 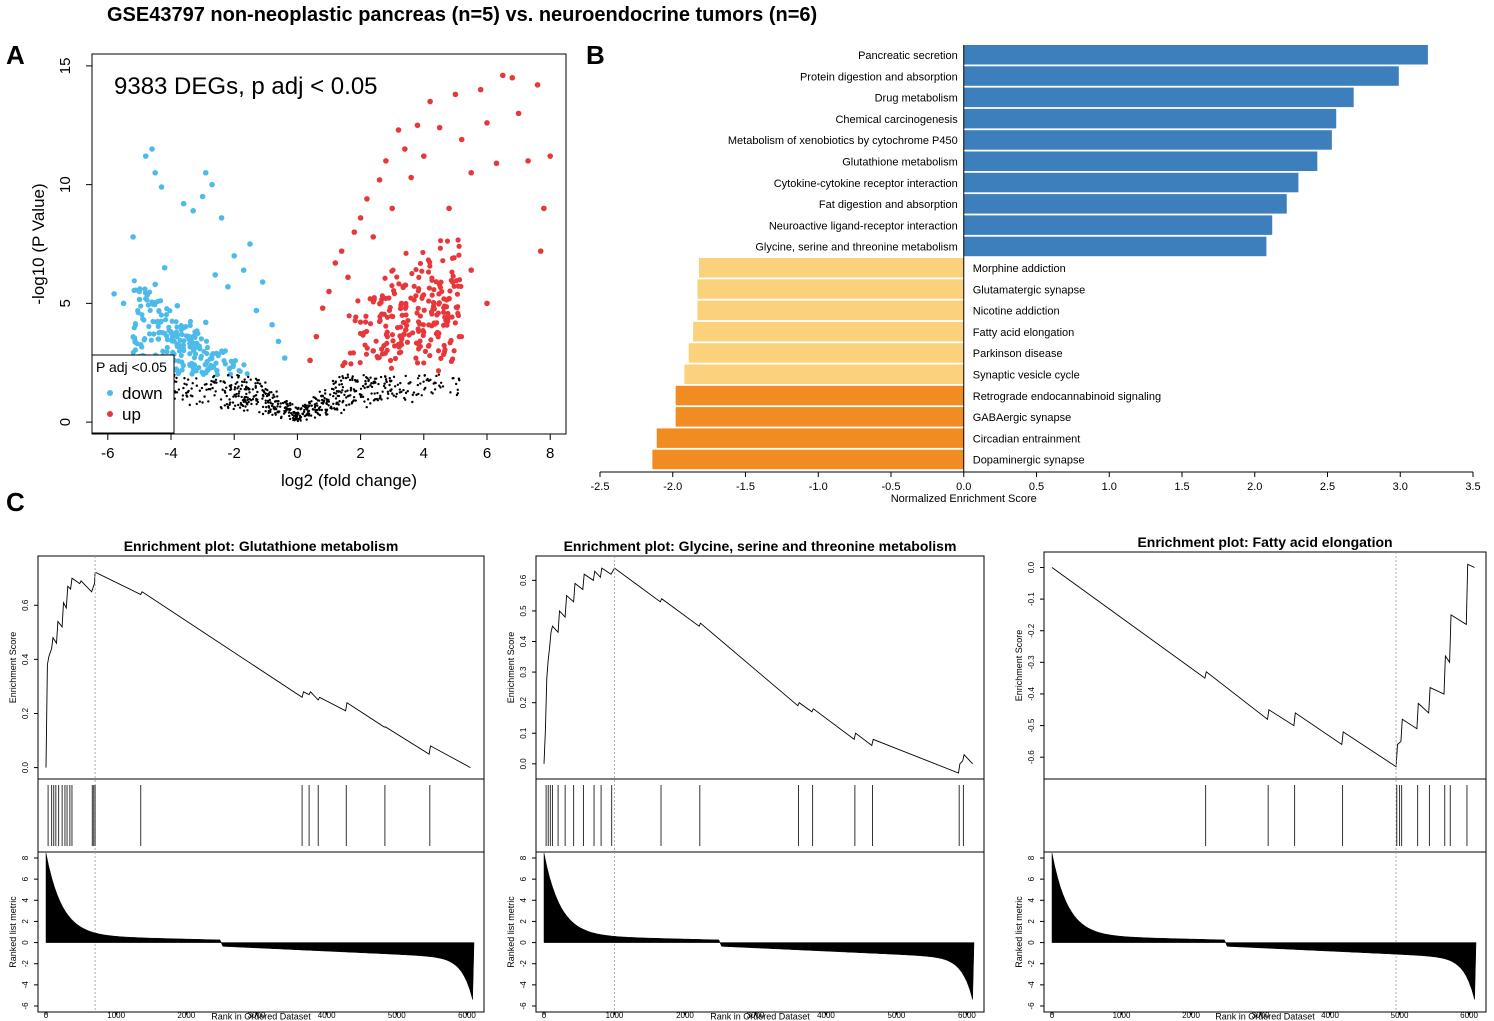 What do you see at coordinates (25, 1006) in the screenshot?
I see `metric-y-tick-label: -6` at bounding box center [25, 1006].